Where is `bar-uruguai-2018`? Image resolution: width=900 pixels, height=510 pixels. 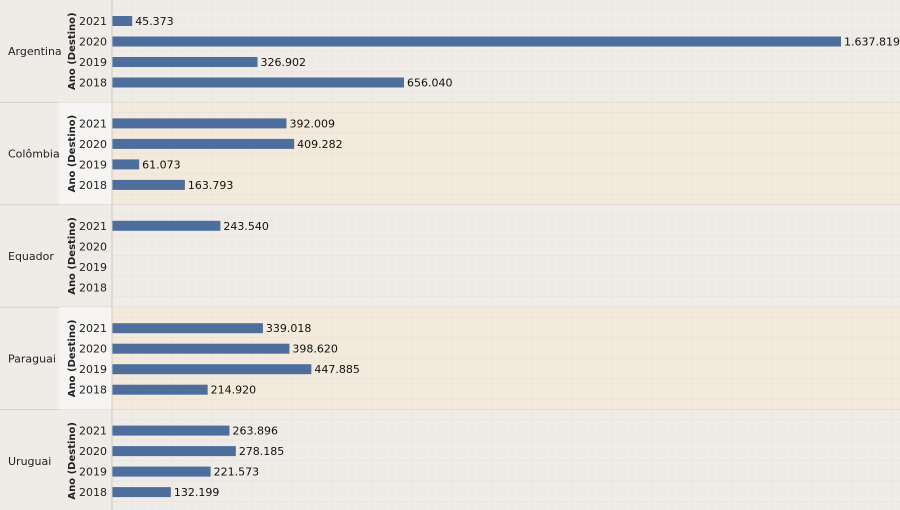 bar-uruguai-2018 is located at coordinates (141, 492).